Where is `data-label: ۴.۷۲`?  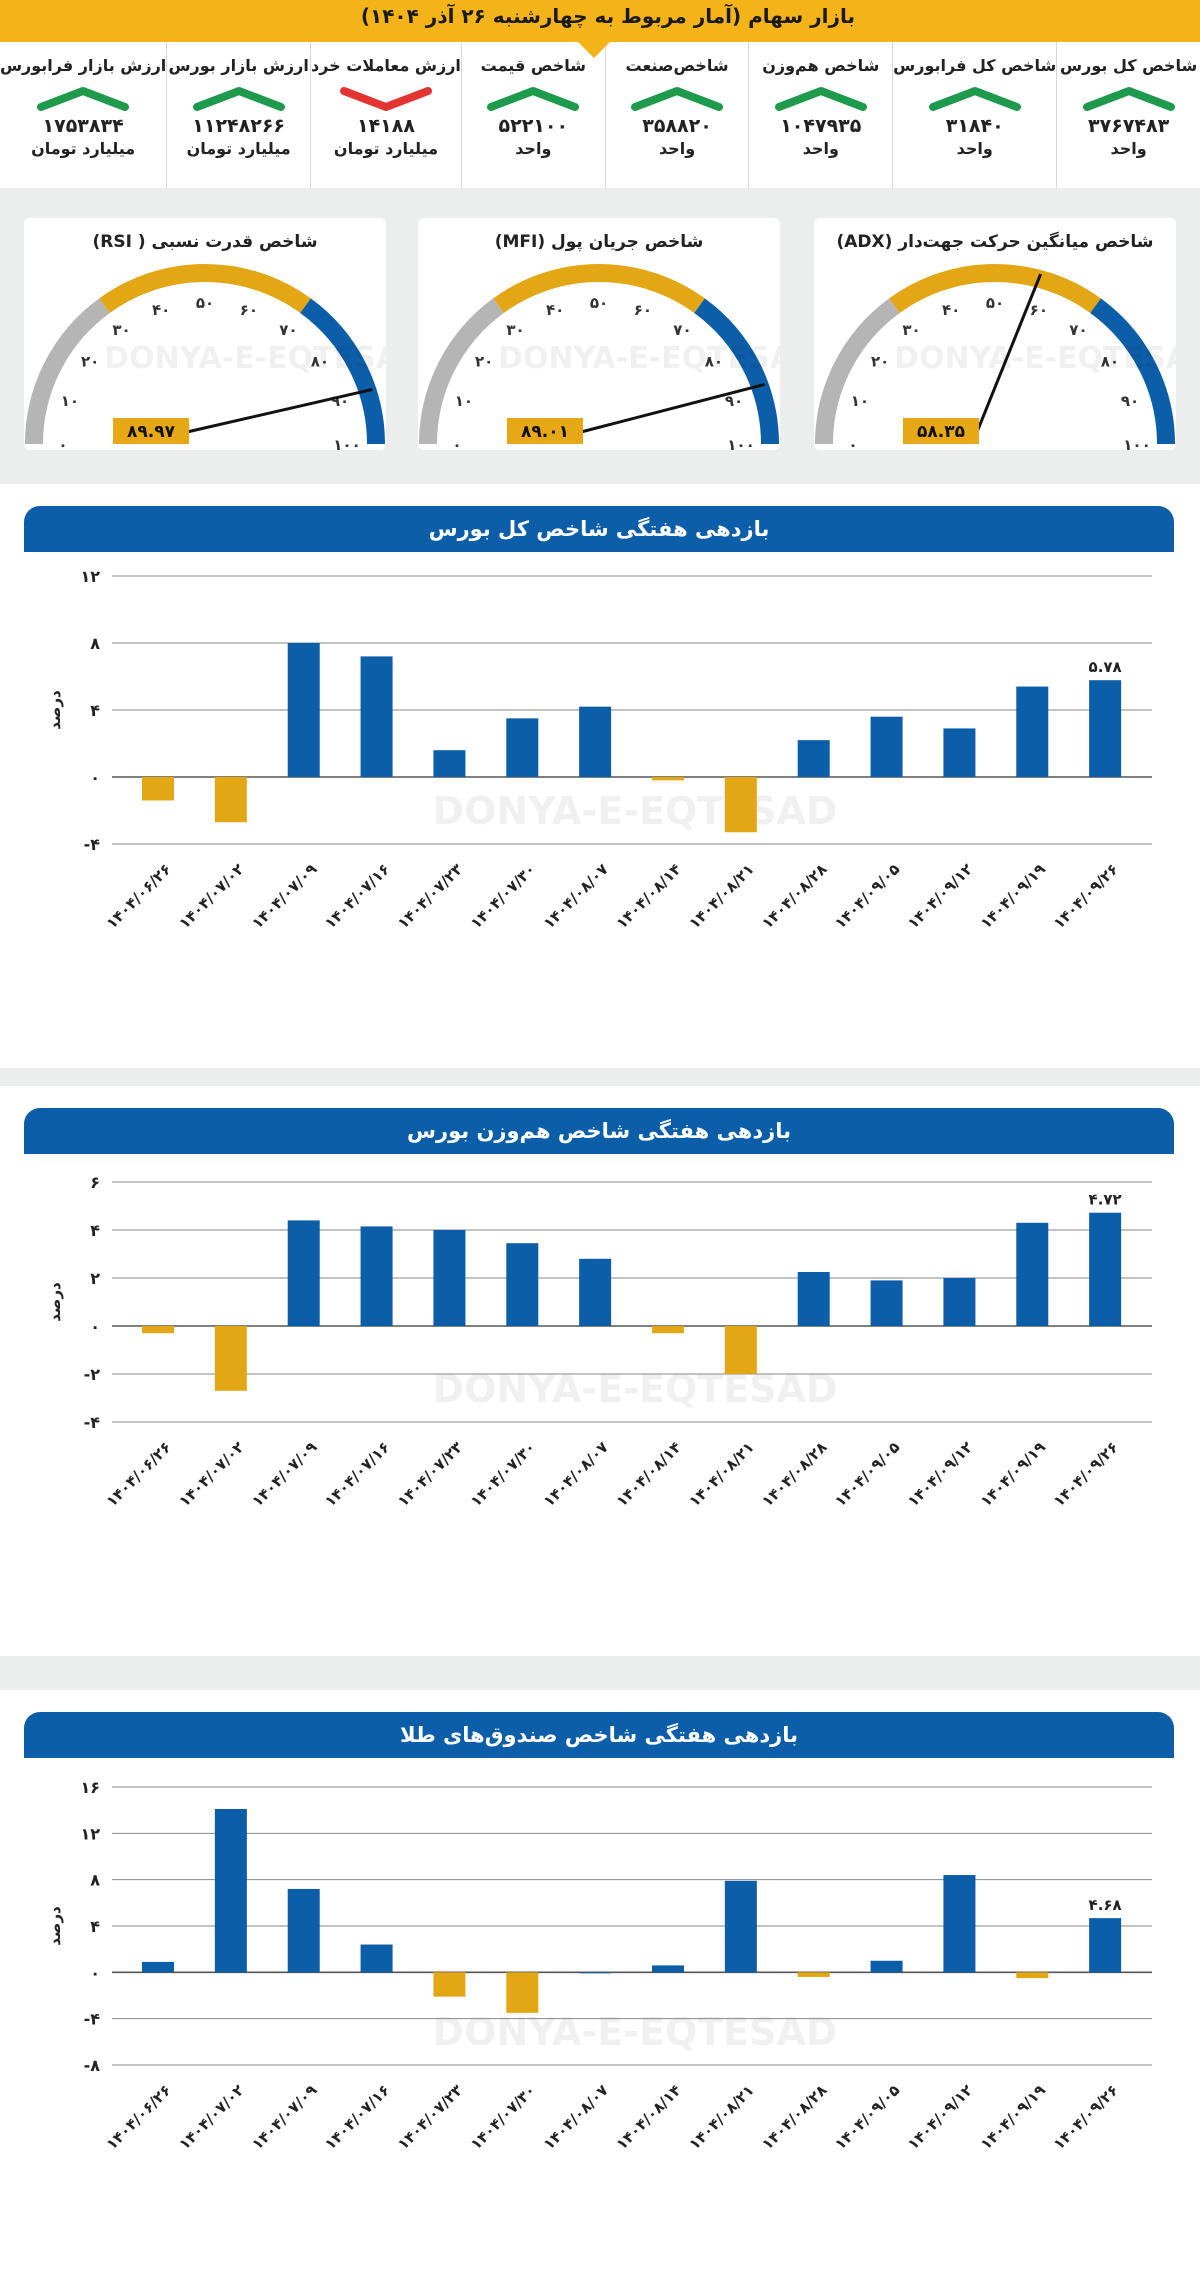
data-label: ۴.۷۲ is located at coordinates (1105, 1200).